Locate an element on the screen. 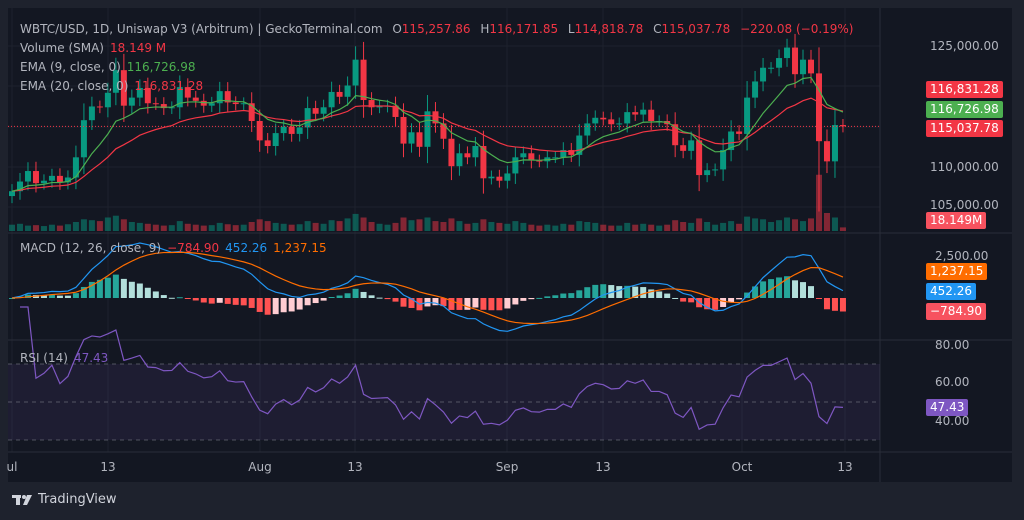  macd-label: MACD (12, 26, close, 9) is located at coordinates (91, 248).